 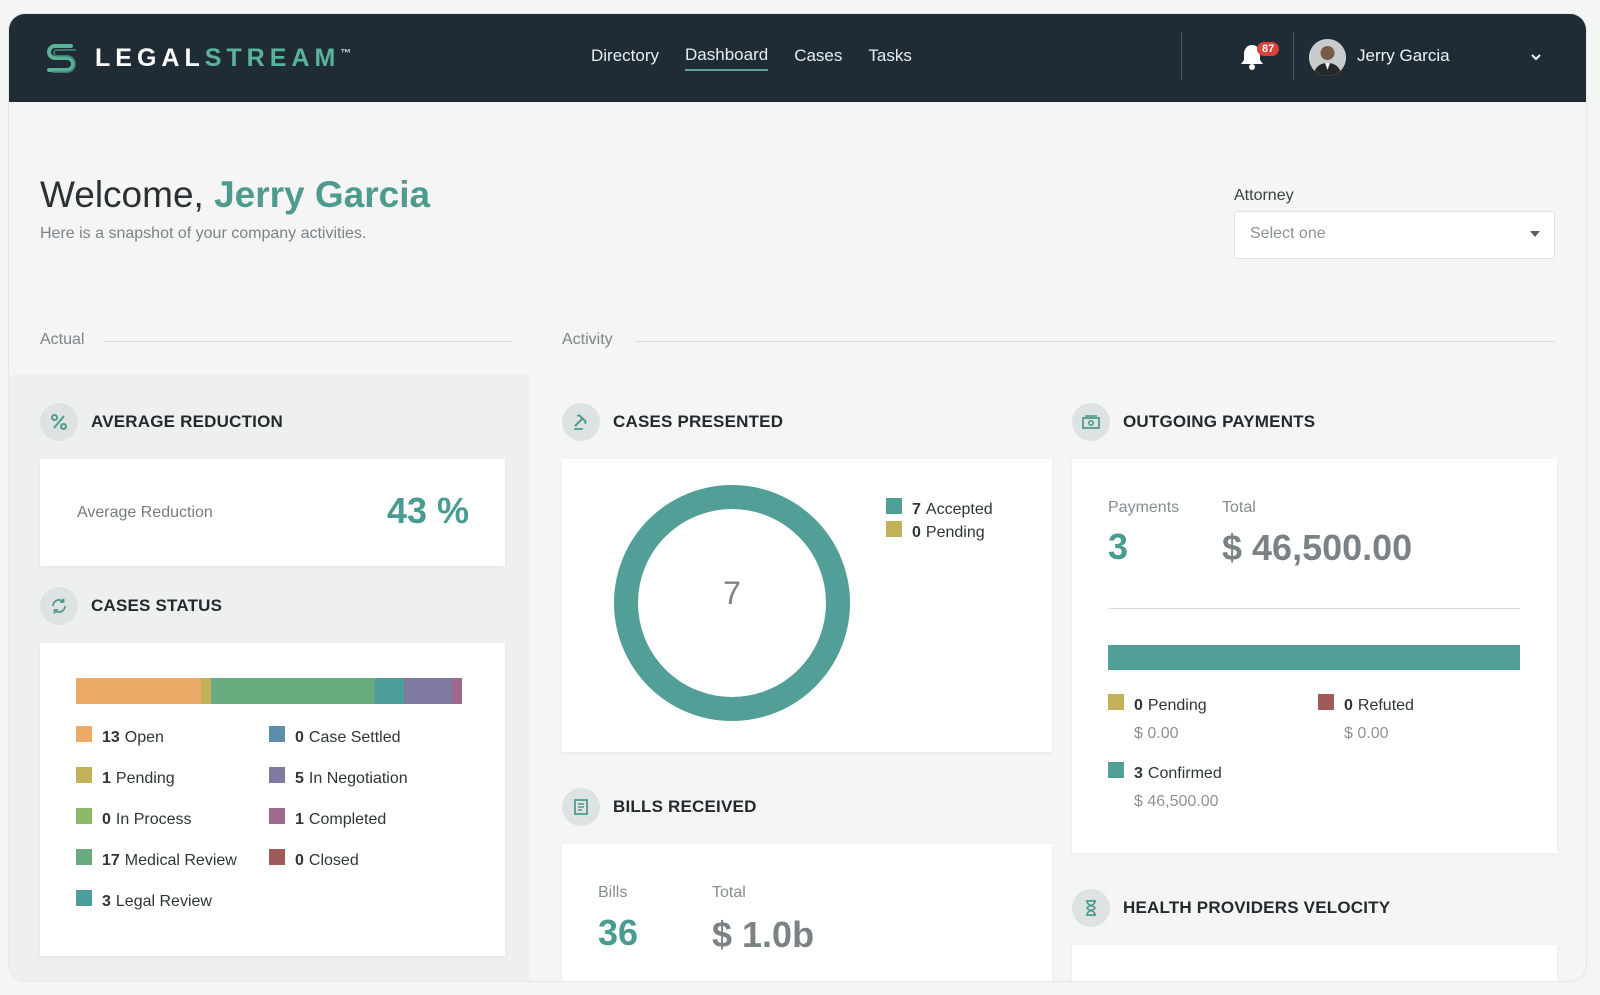 What do you see at coordinates (916, 532) in the screenshot?
I see `pending-count: 0` at bounding box center [916, 532].